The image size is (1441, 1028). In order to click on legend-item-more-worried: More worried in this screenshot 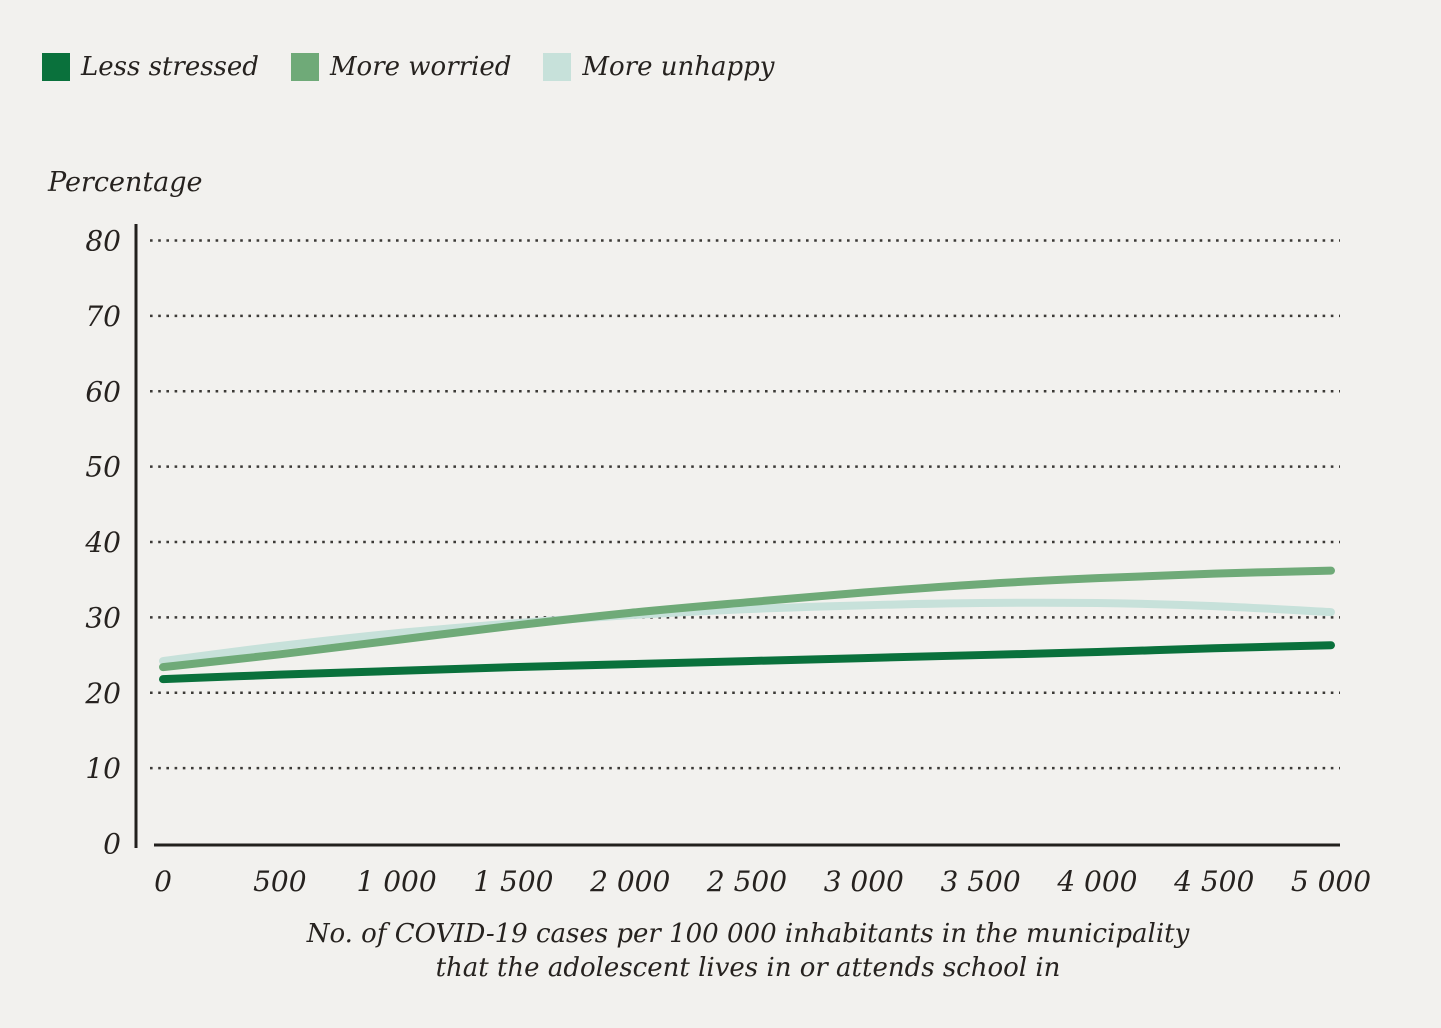, I will do `click(401, 67)`.